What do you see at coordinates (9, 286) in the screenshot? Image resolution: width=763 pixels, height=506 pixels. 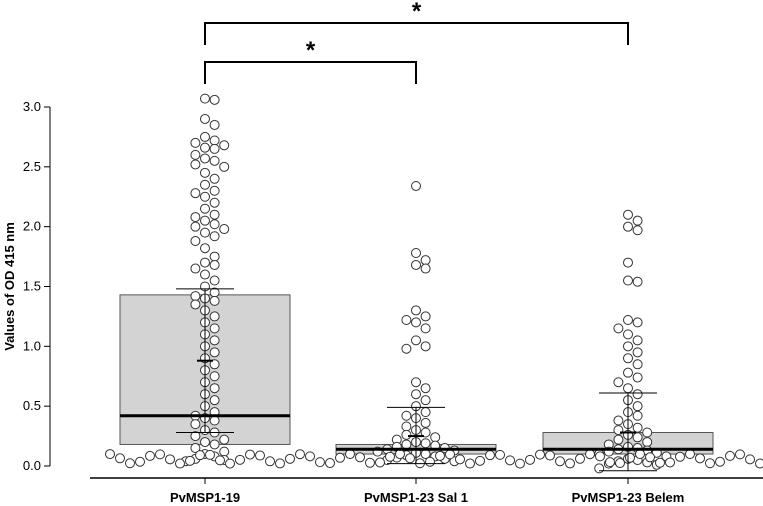 I see `y-axis-title: Values of OD 415 nm` at bounding box center [9, 286].